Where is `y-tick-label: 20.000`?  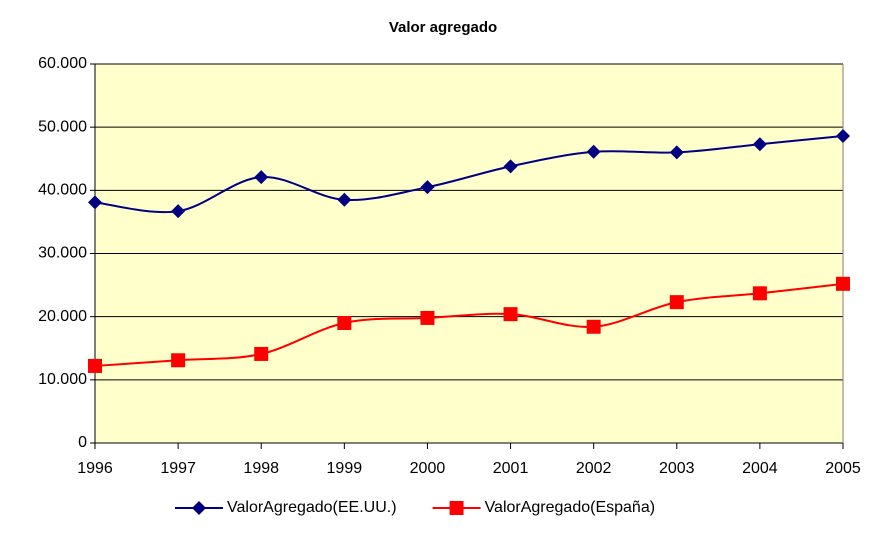 y-tick-label: 20.000 is located at coordinates (62, 316).